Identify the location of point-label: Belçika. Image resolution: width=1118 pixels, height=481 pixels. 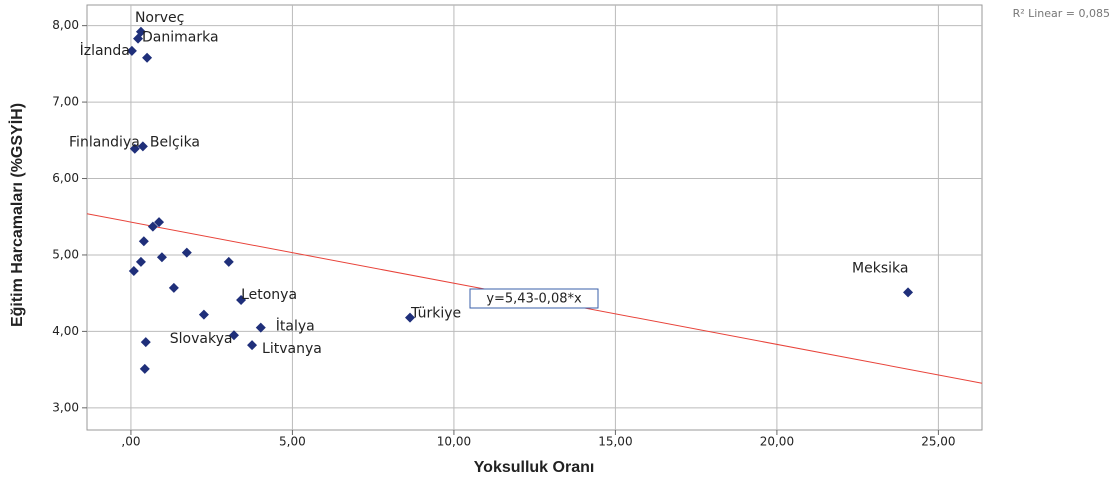
(175, 142).